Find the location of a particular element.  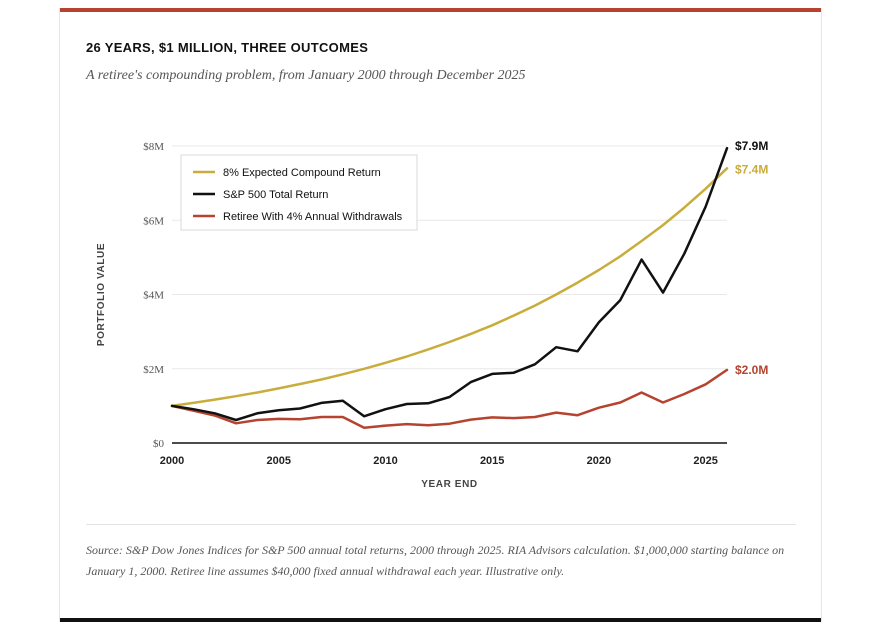

y-axis-title: PORTFOLIO VALUE is located at coordinates (101, 294).